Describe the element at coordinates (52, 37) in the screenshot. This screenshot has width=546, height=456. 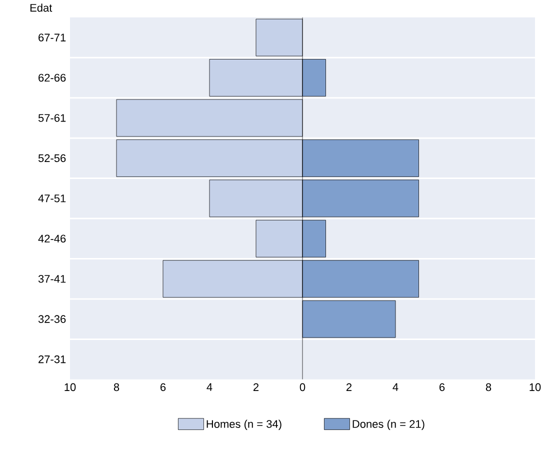
I see `y-tick-label: 67-71` at that location.